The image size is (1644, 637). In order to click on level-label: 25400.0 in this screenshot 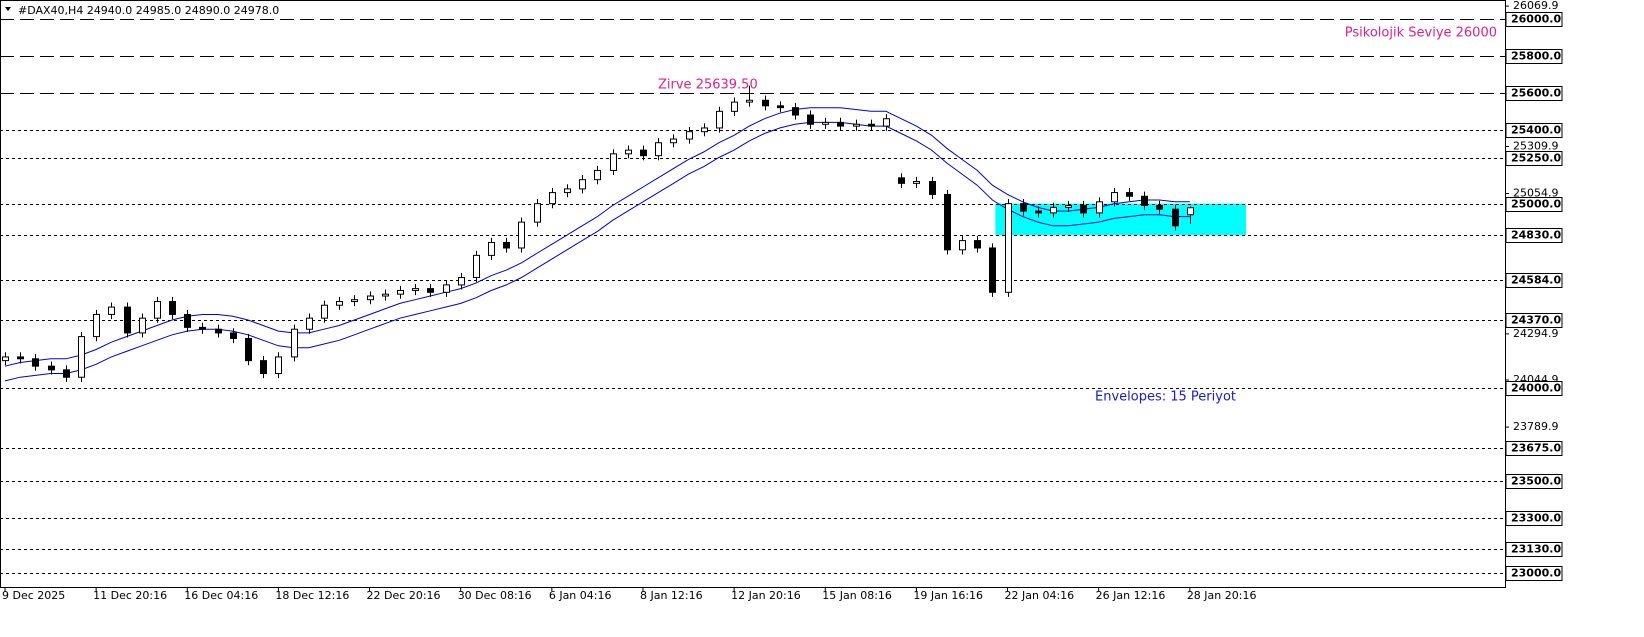, I will do `click(1536, 130)`.